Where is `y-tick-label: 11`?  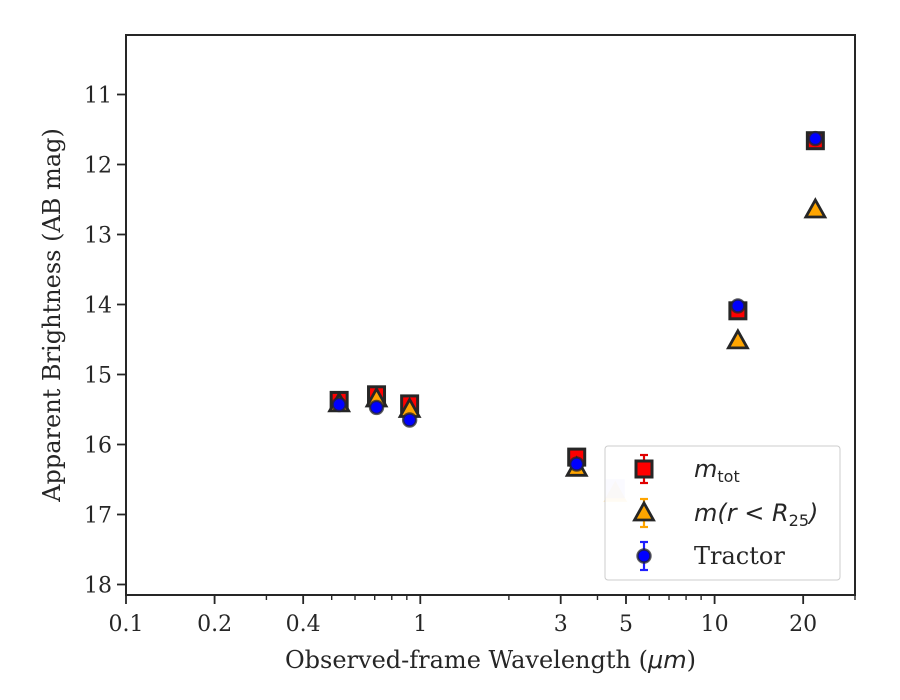
y-tick-label: 11 is located at coordinates (98, 96).